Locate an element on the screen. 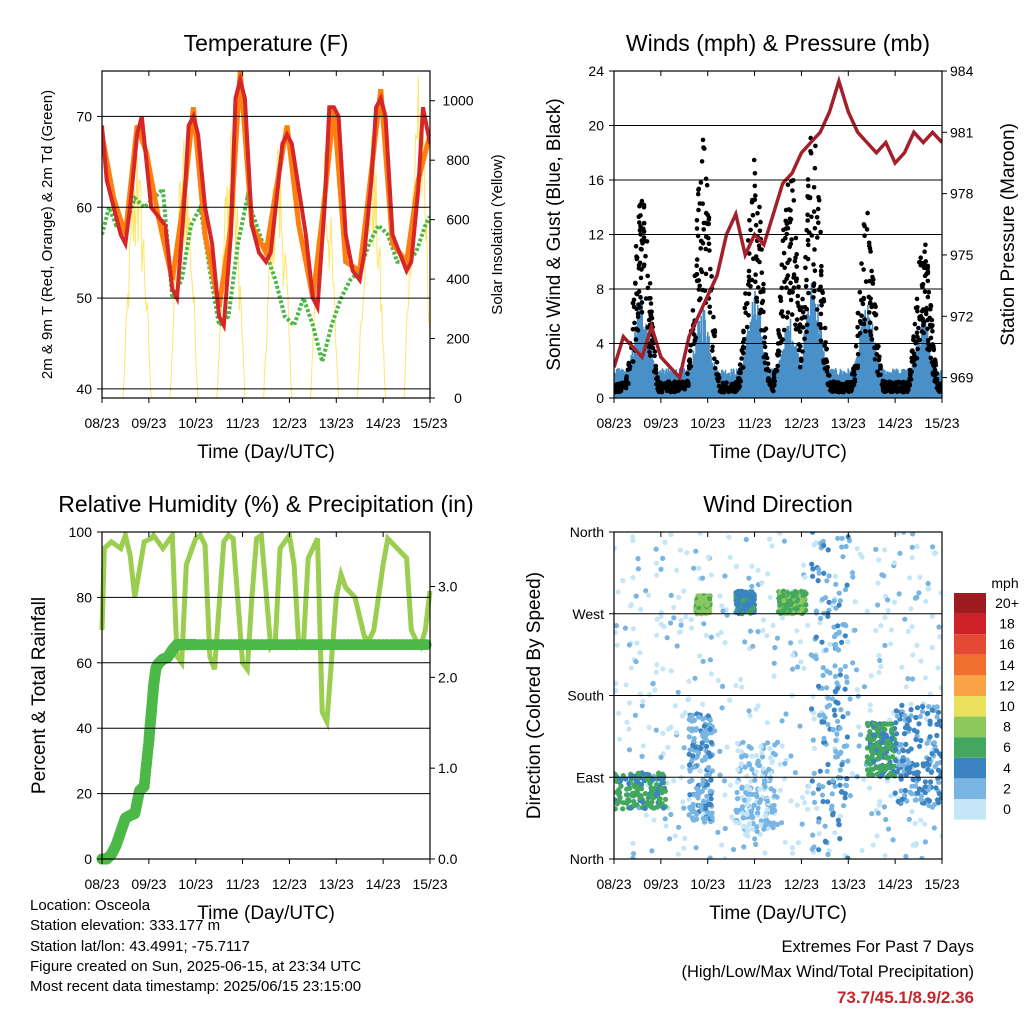 This screenshot has height=1024, width=1024. ytick-label-1-0: 0 is located at coordinates (600, 398).